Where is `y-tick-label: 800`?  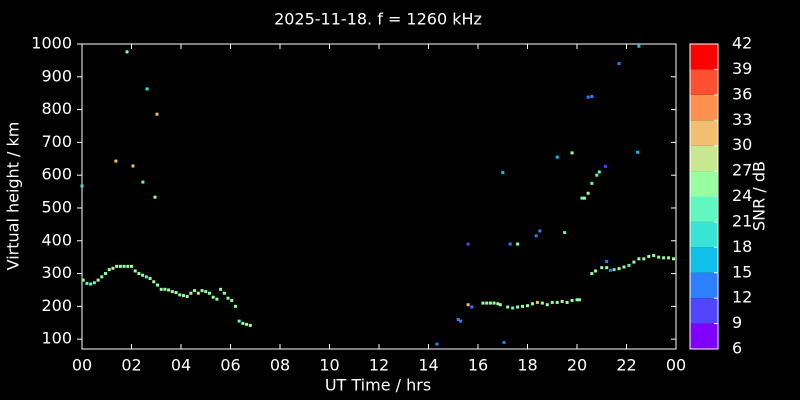 y-tick-label: 800 is located at coordinates (56, 108).